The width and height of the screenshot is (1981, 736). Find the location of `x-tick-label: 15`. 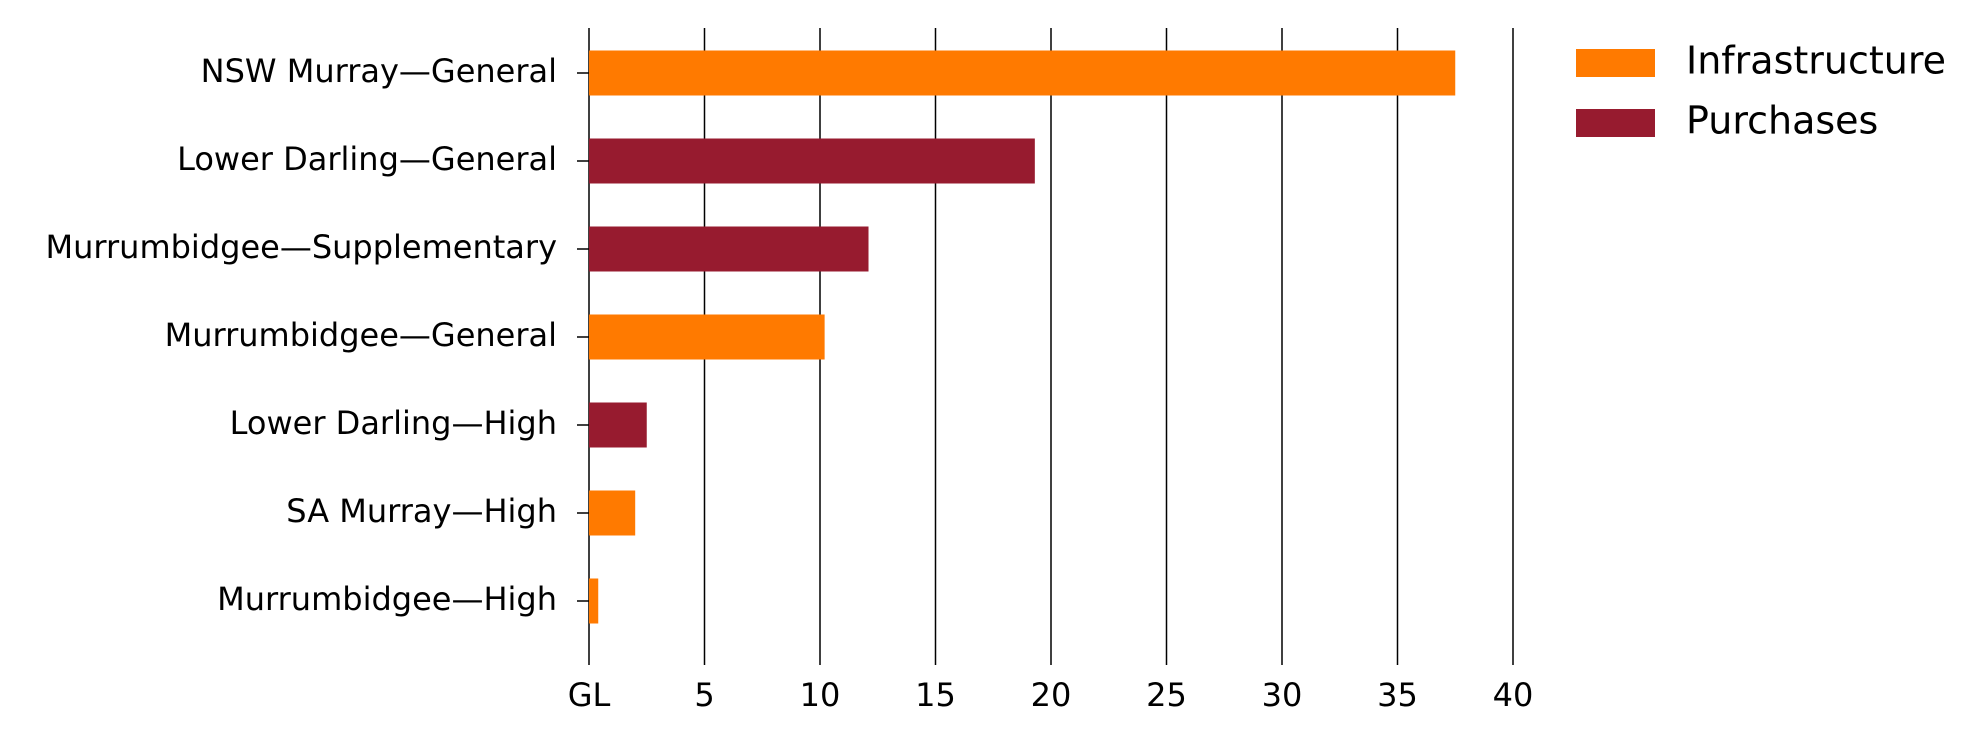

x-tick-label: 15 is located at coordinates (935, 695).